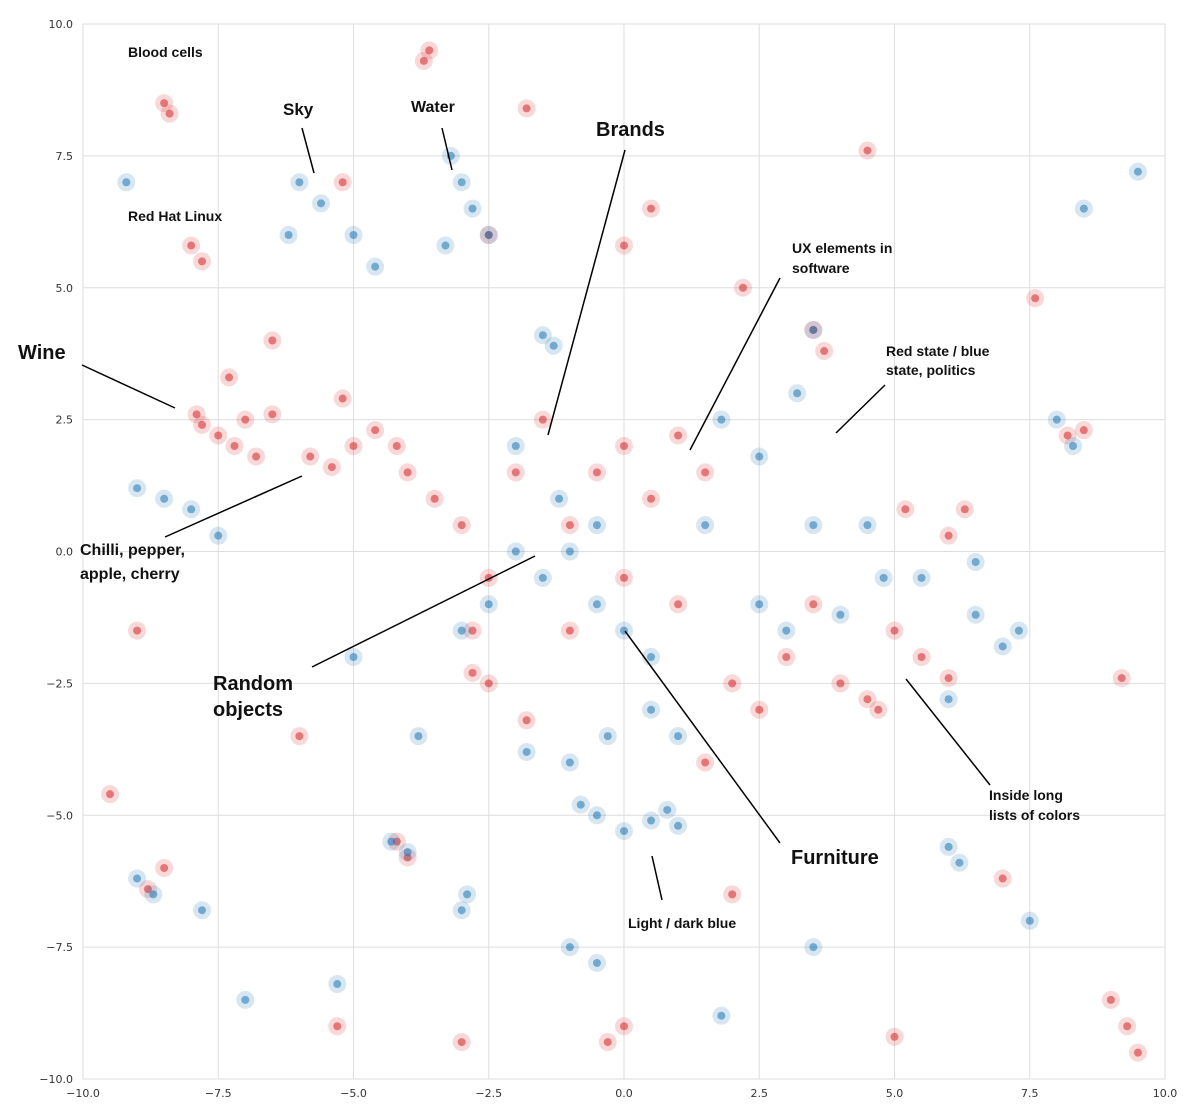 The image size is (1200, 1117). Describe the element at coordinates (624, 1093) in the screenshot. I see `x-tick-label: 0.0` at that location.